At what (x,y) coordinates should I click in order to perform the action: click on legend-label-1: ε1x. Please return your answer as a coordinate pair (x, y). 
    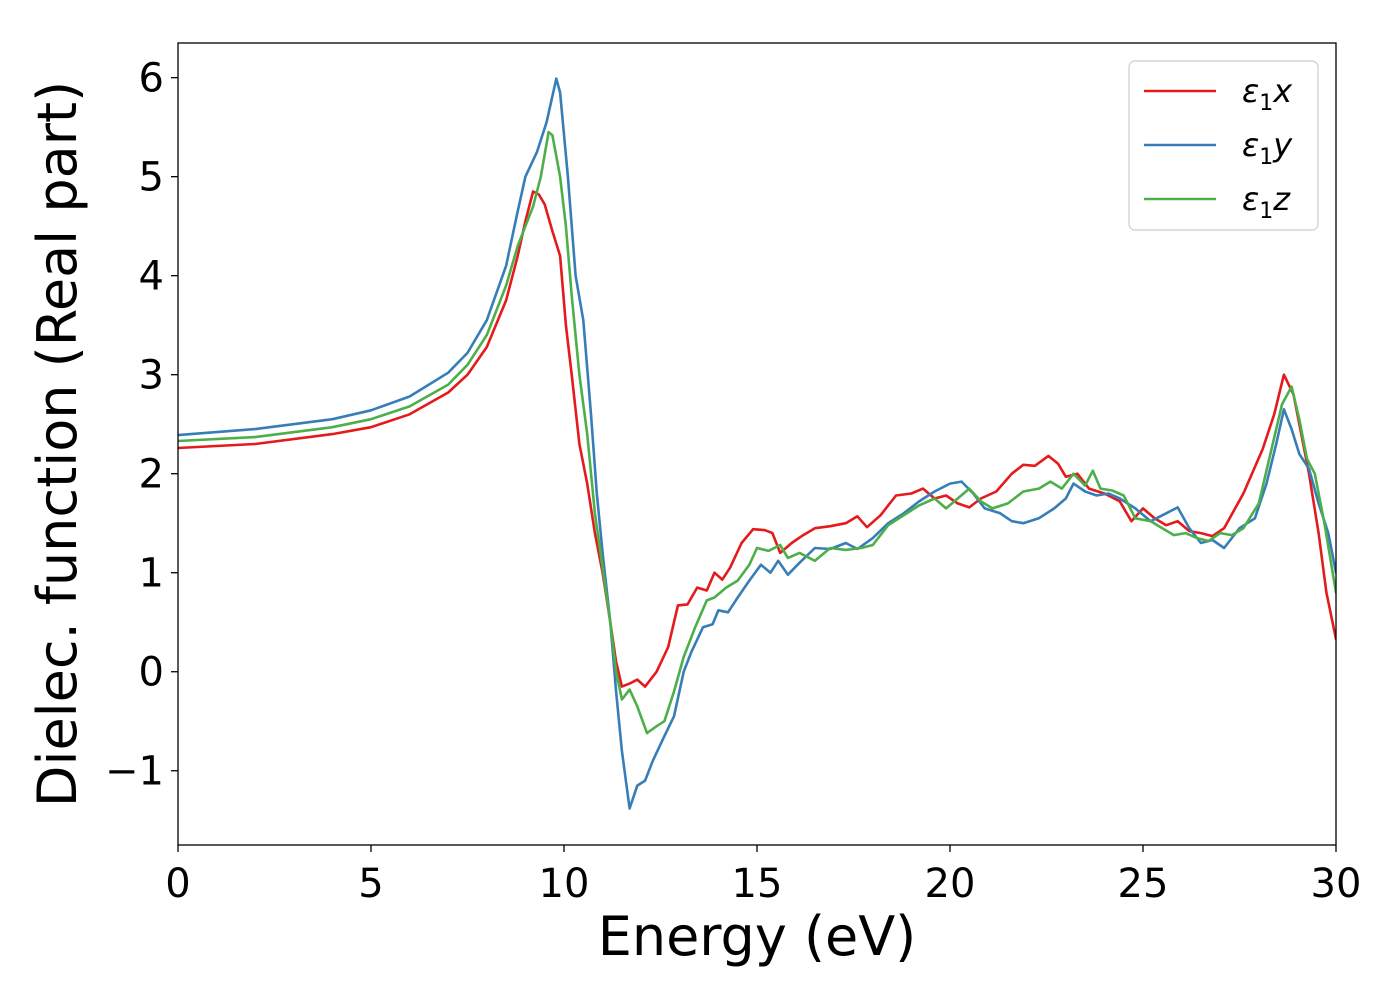
    Looking at the image, I should click on (1267, 94).